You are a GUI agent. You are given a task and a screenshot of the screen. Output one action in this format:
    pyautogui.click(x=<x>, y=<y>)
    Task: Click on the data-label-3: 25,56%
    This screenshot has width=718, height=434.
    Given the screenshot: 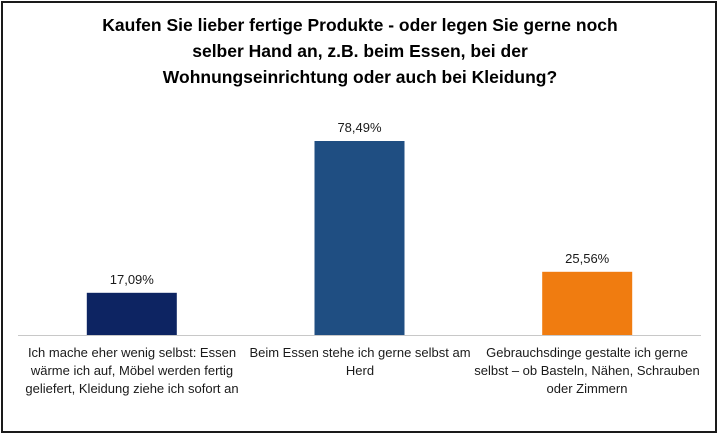 What is the action you would take?
    pyautogui.click(x=587, y=258)
    